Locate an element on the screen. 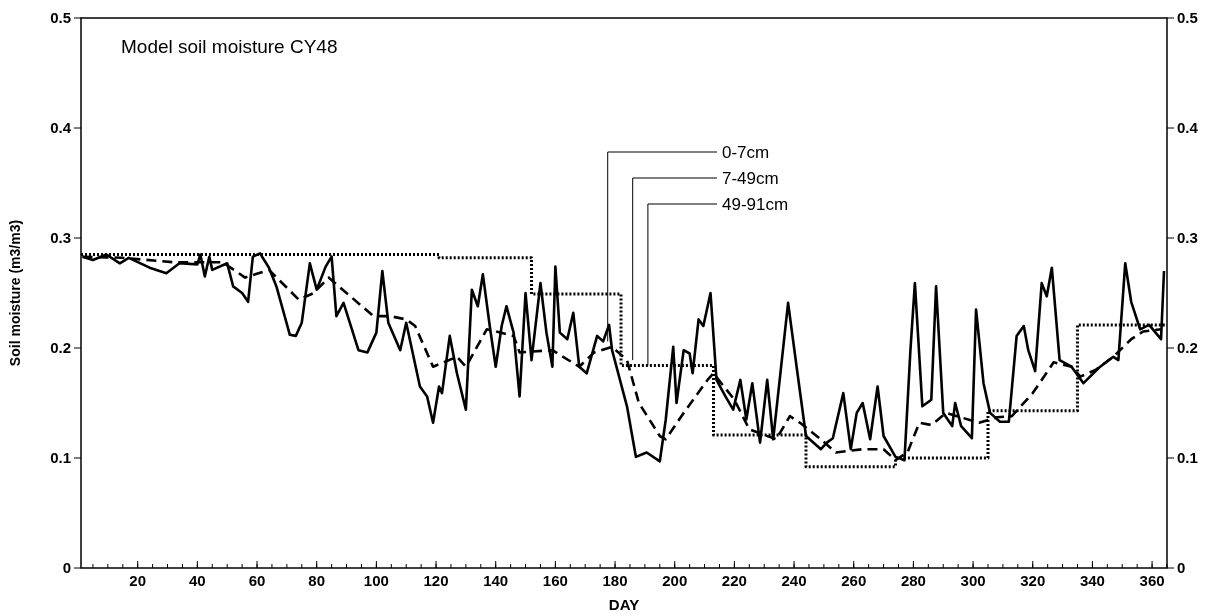  text: 49-91cm is located at coordinates (755, 204).